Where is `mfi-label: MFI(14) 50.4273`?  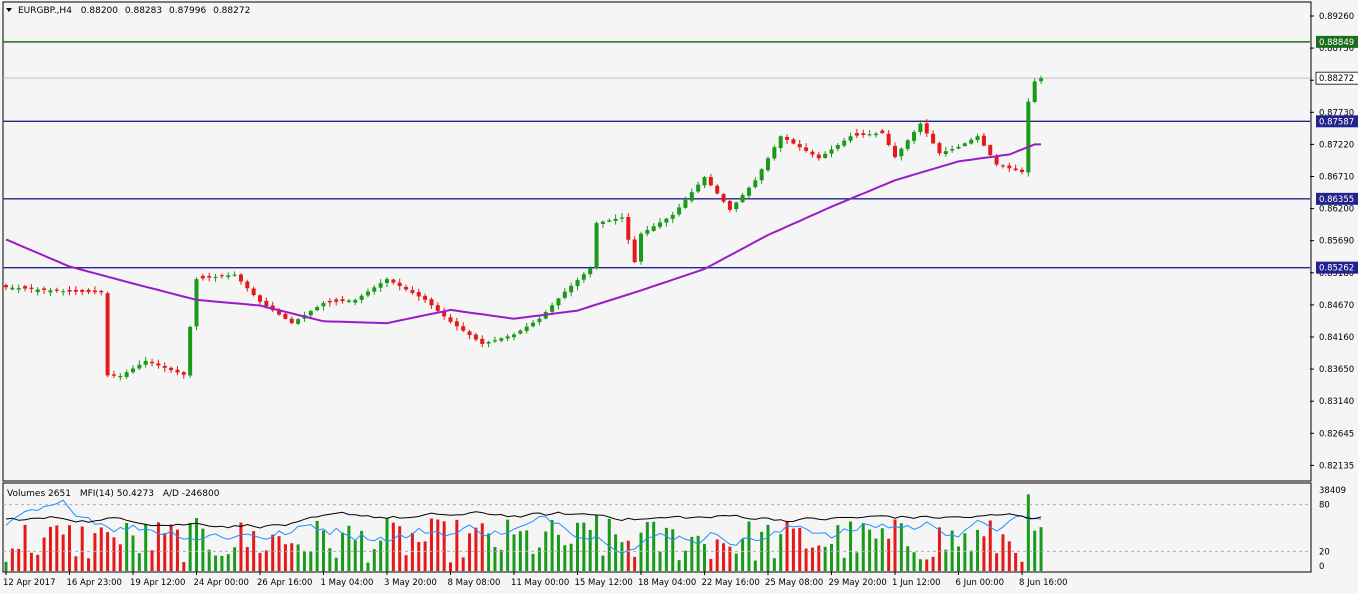 mfi-label: MFI(14) 50.4273 is located at coordinates (117, 494).